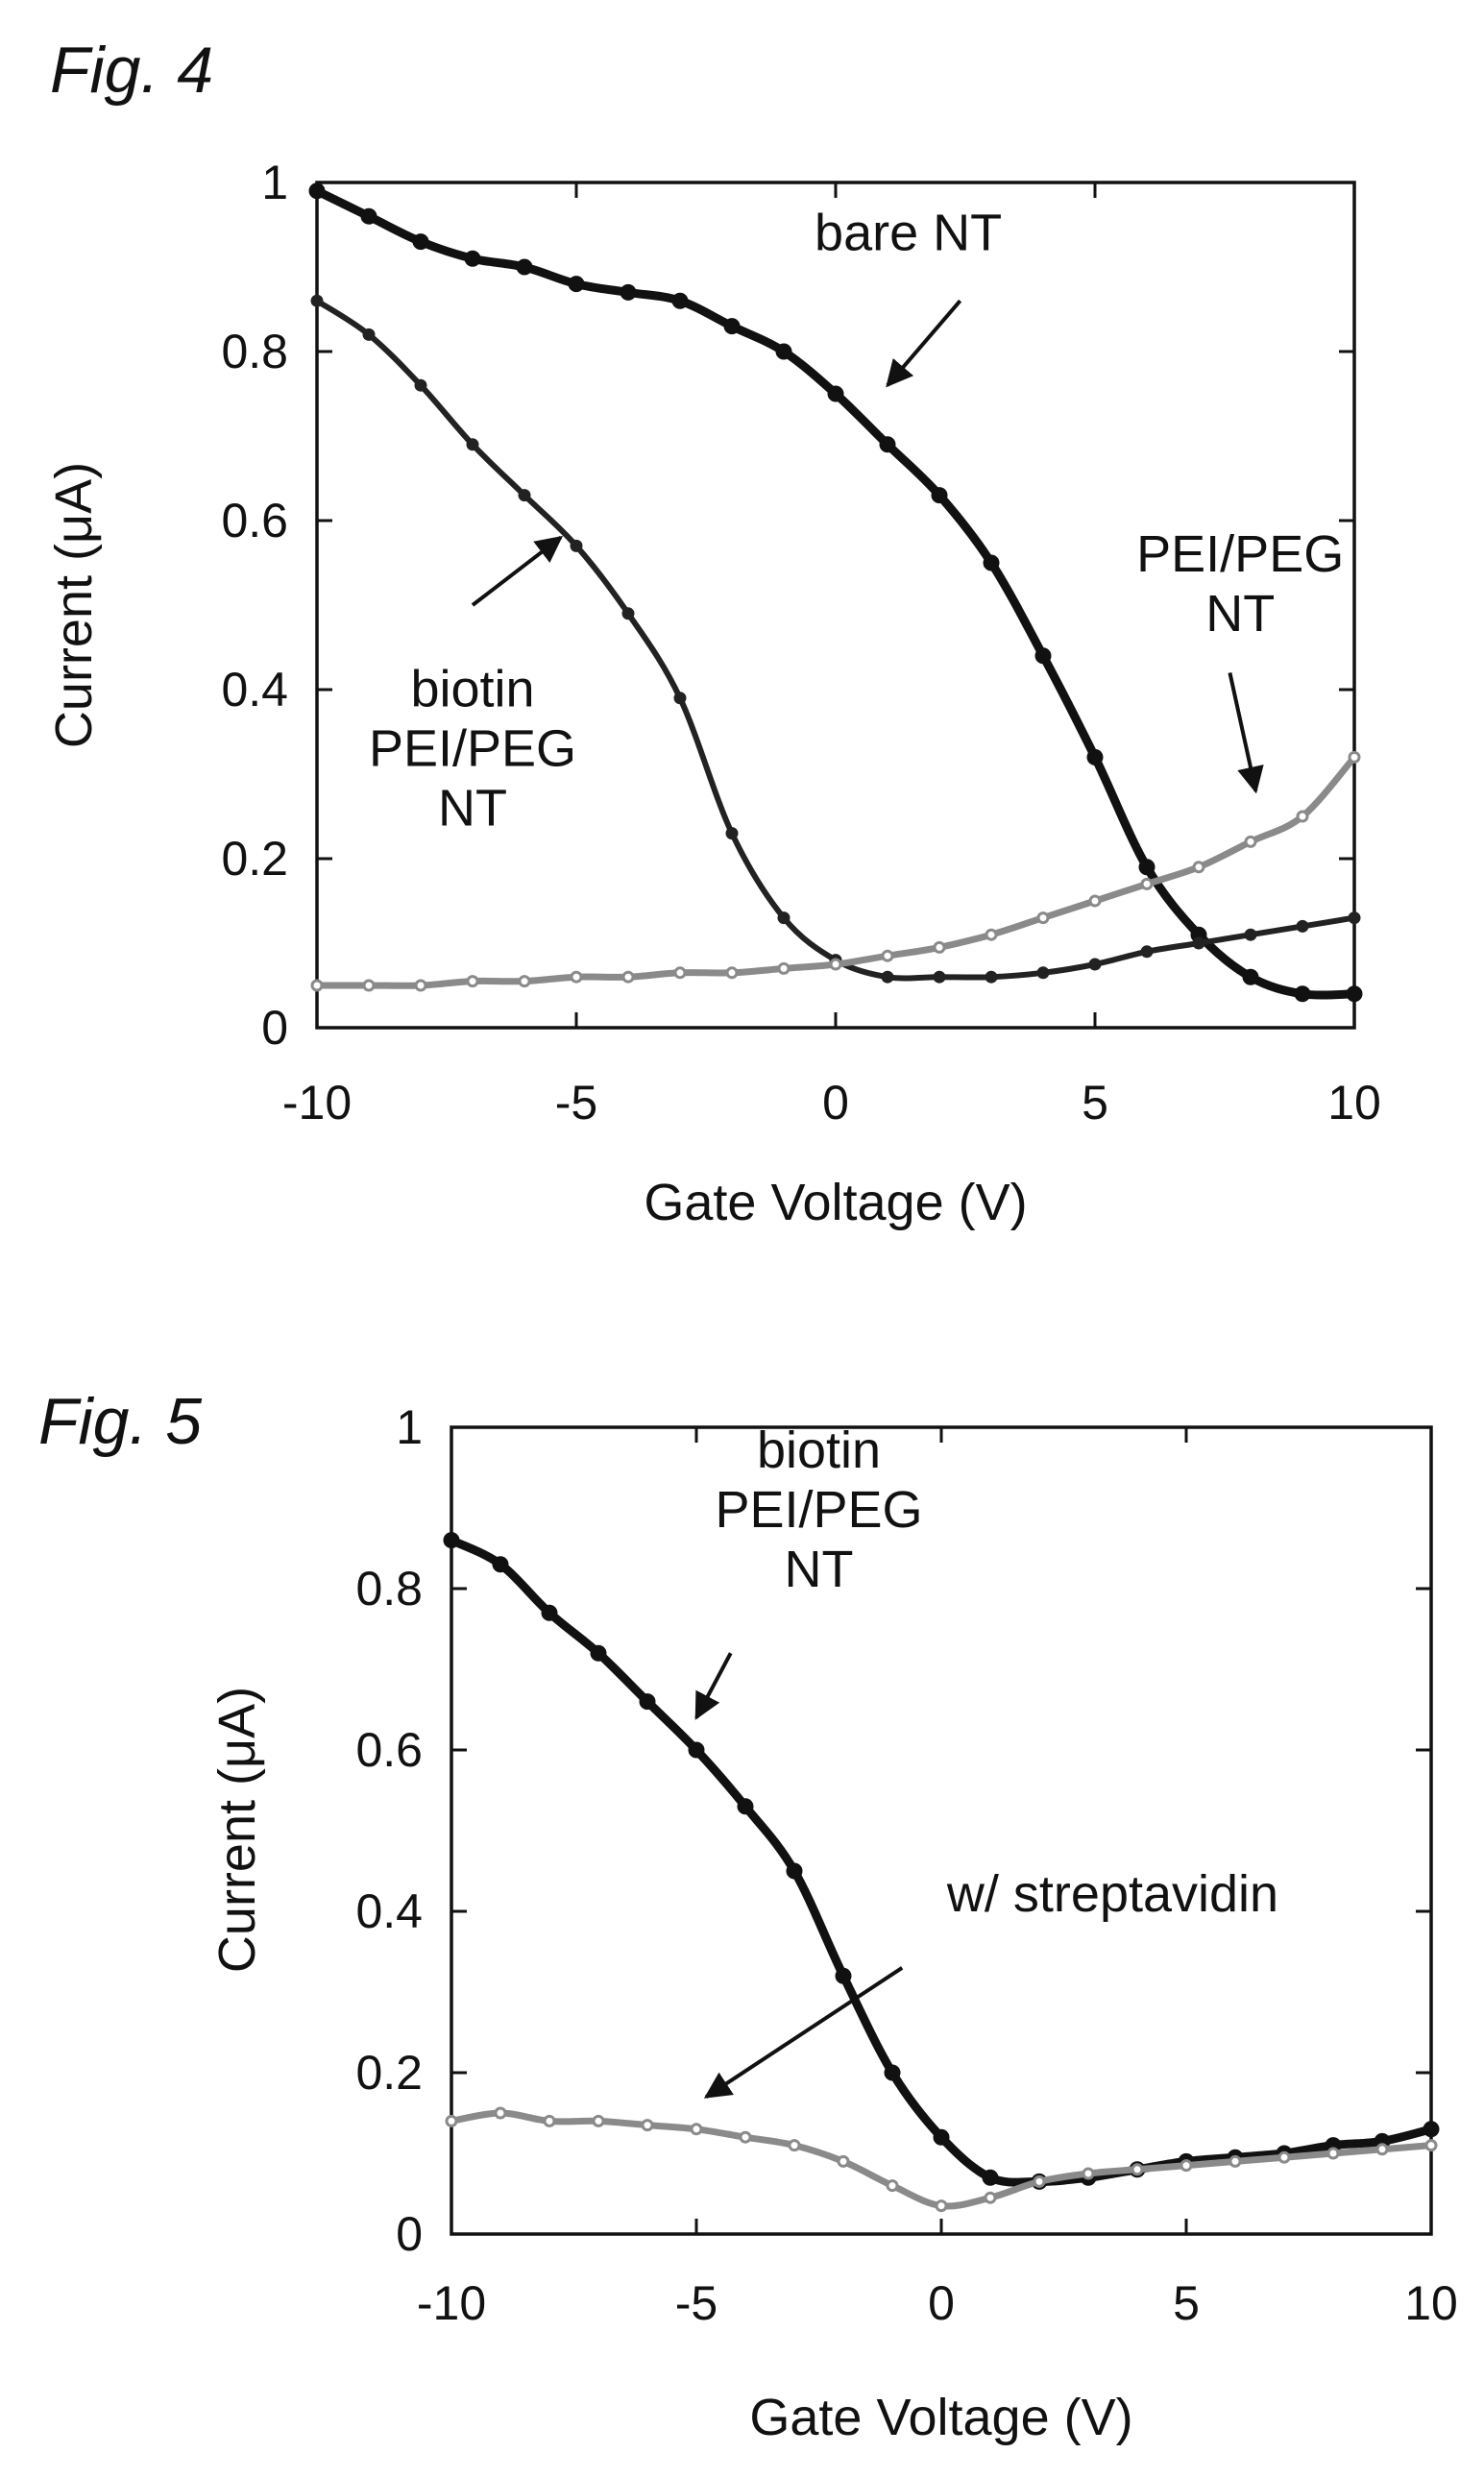  What do you see at coordinates (1431, 2303) in the screenshot?
I see `fig5-x-tick-label: 10` at bounding box center [1431, 2303].